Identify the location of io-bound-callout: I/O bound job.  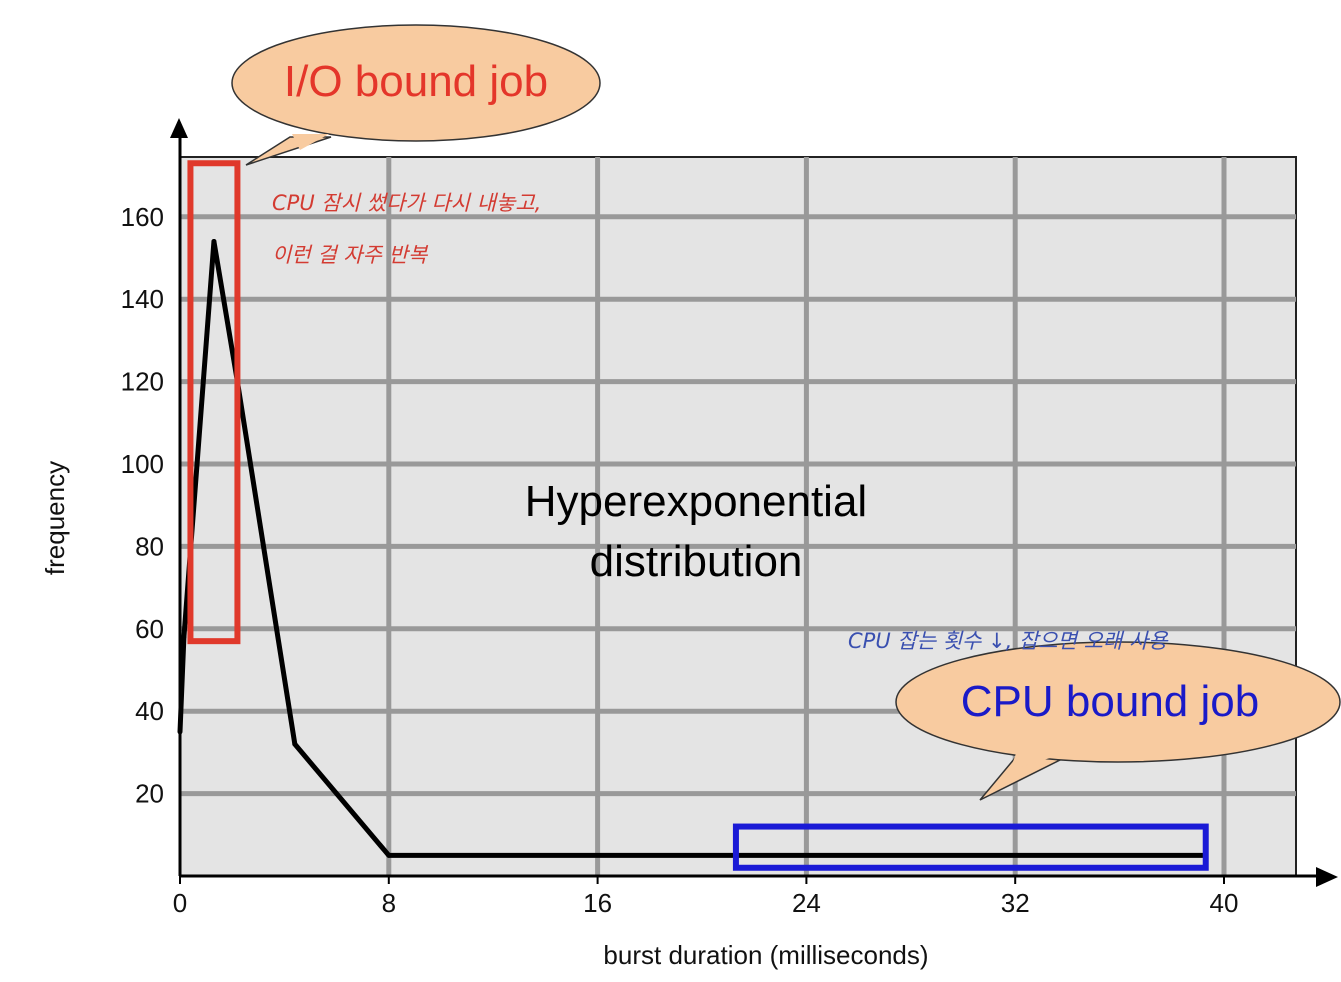
(416, 95).